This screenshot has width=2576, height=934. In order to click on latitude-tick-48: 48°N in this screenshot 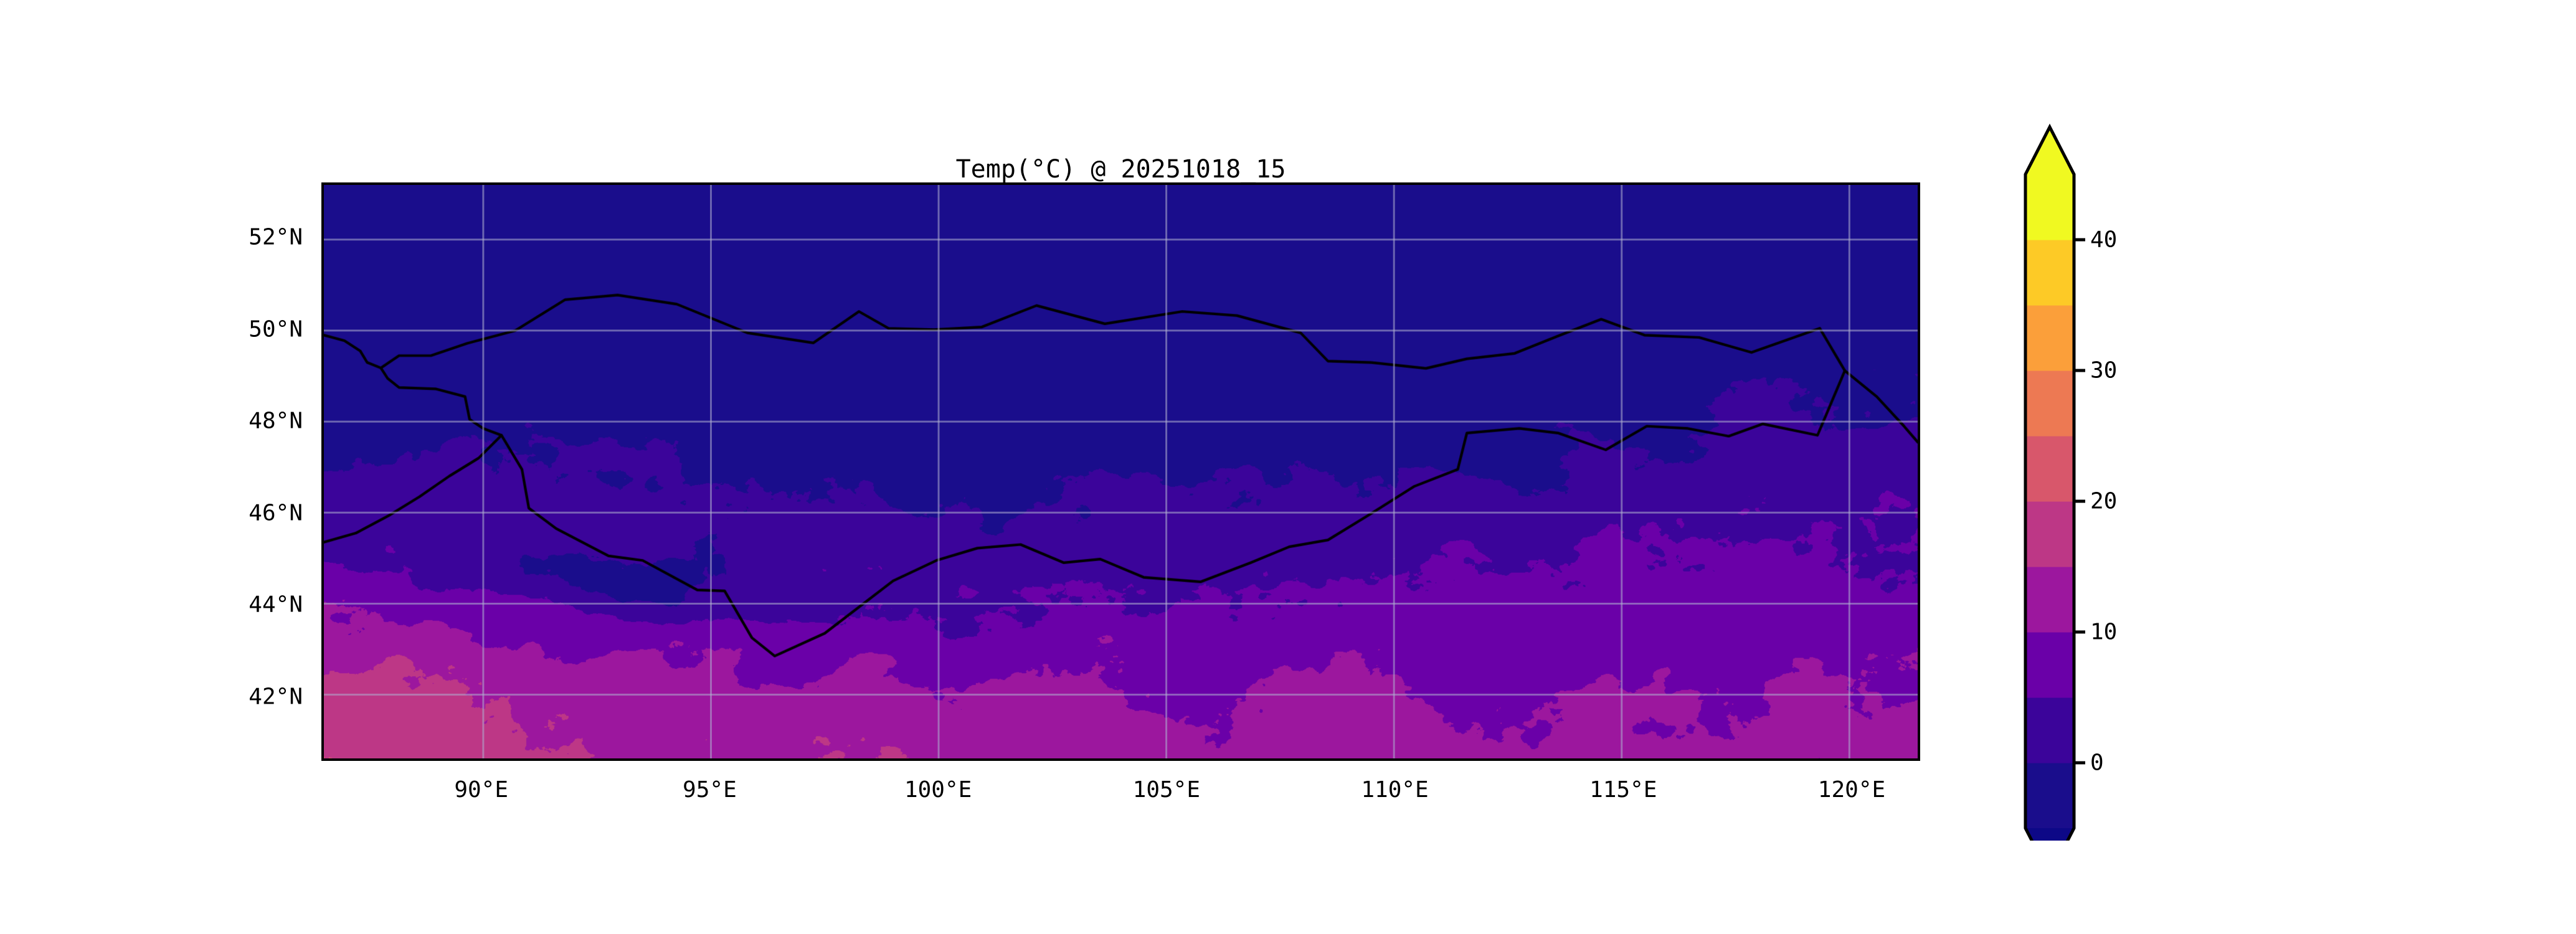, I will do `click(276, 421)`.